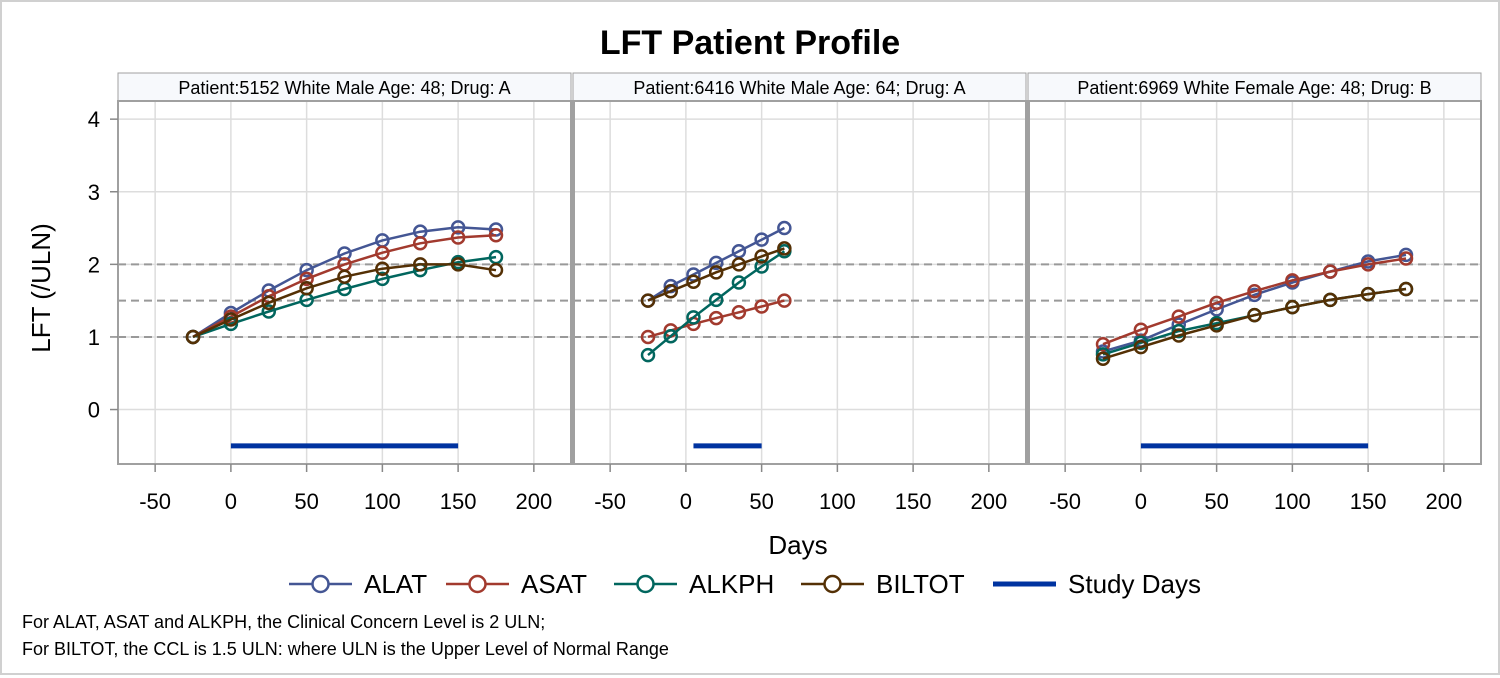  Describe the element at coordinates (1134, 584) in the screenshot. I see `legend-label-study-days: Study Days` at that location.